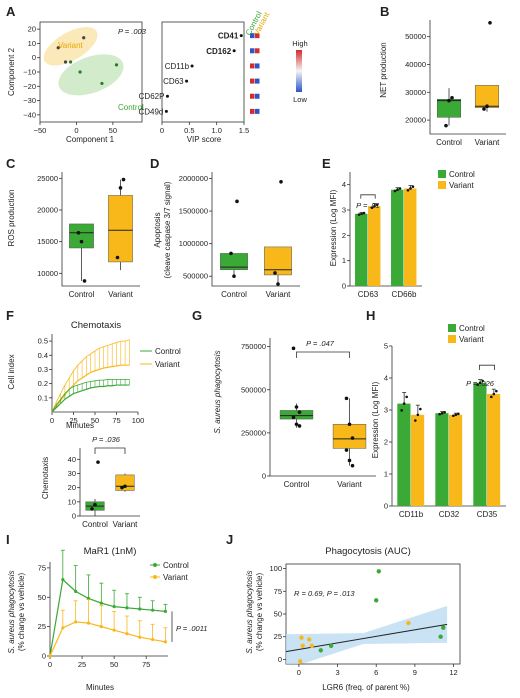 Image resolution: width=520 pixels, height=698 pixels. Describe the element at coordinates (167, 229) in the screenshot. I see `apoptosis-y-axis-label-2: (cleave caspase 3/7 signal)` at that location.